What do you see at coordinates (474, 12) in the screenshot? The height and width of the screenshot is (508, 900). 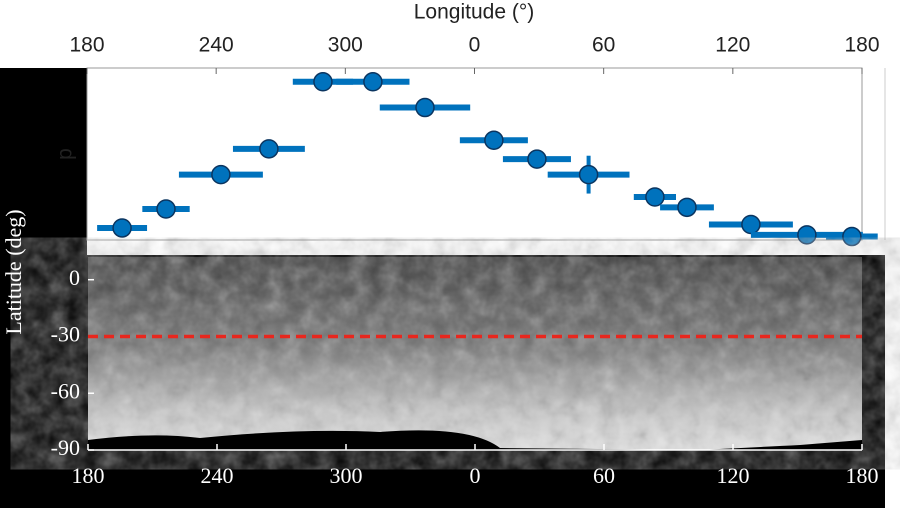 I see `x-axis-label: Longitude (°)` at bounding box center [474, 12].